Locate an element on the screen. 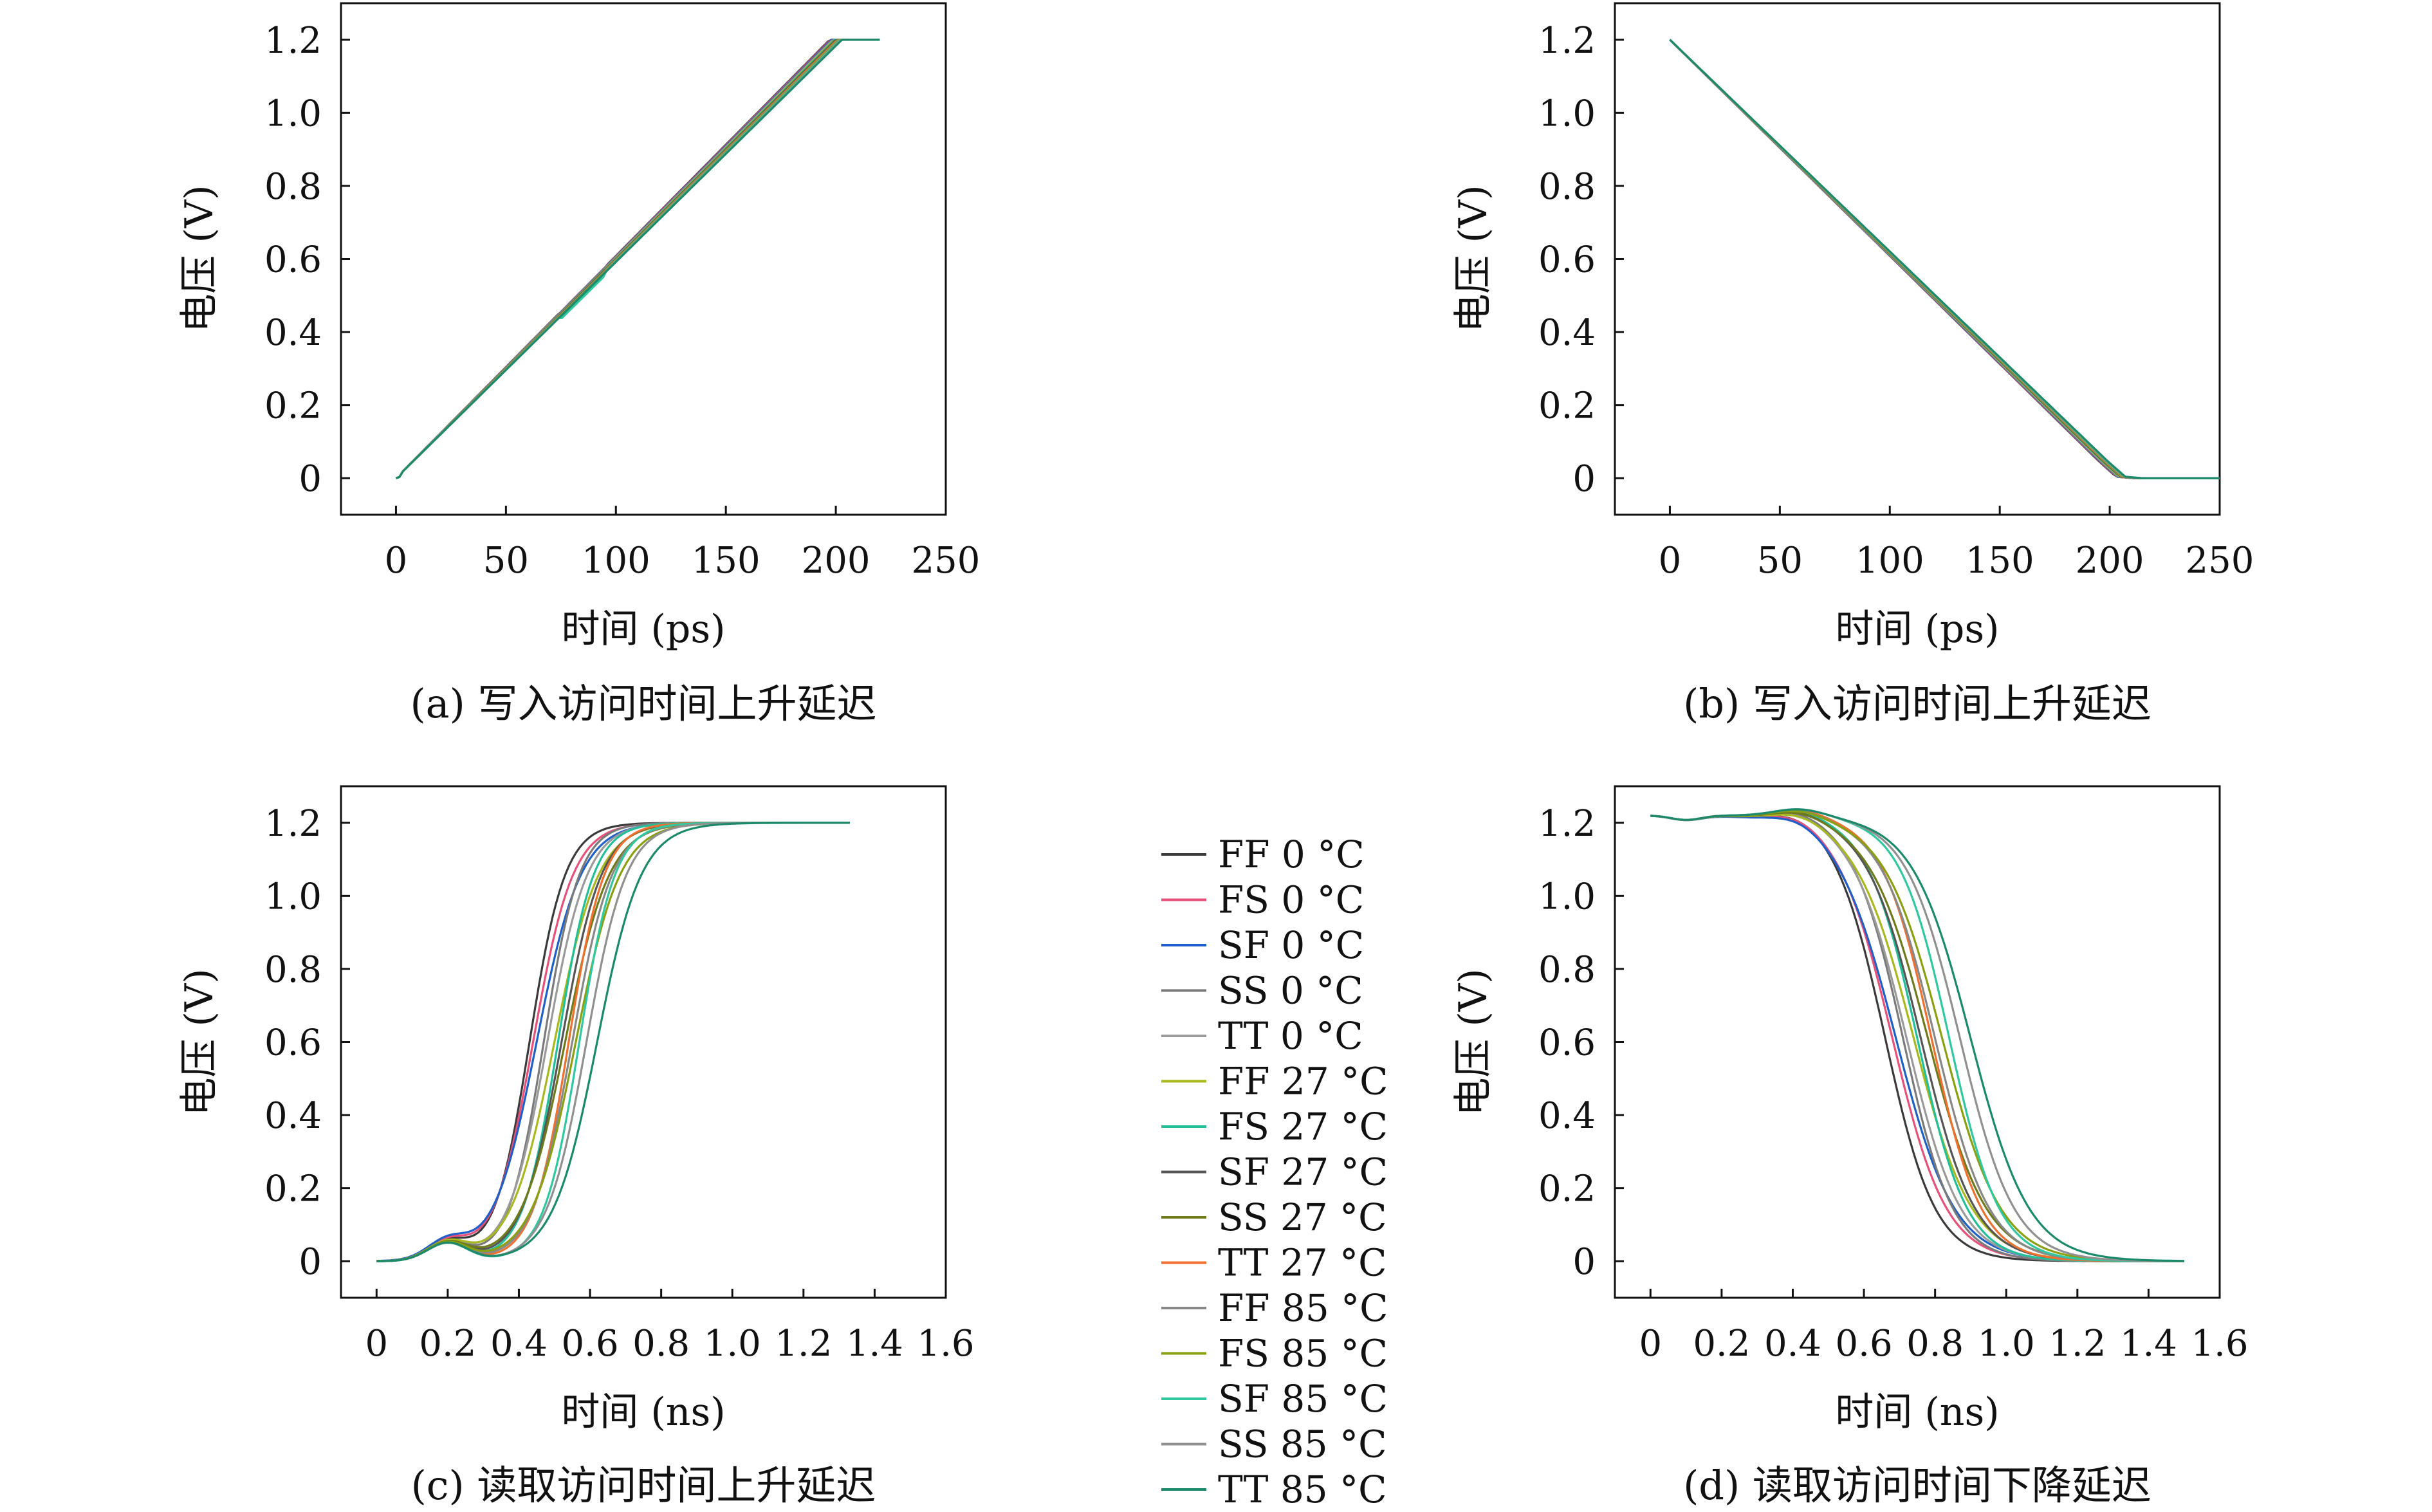  legend-label: SS 27 °C is located at coordinates (1302, 1217).